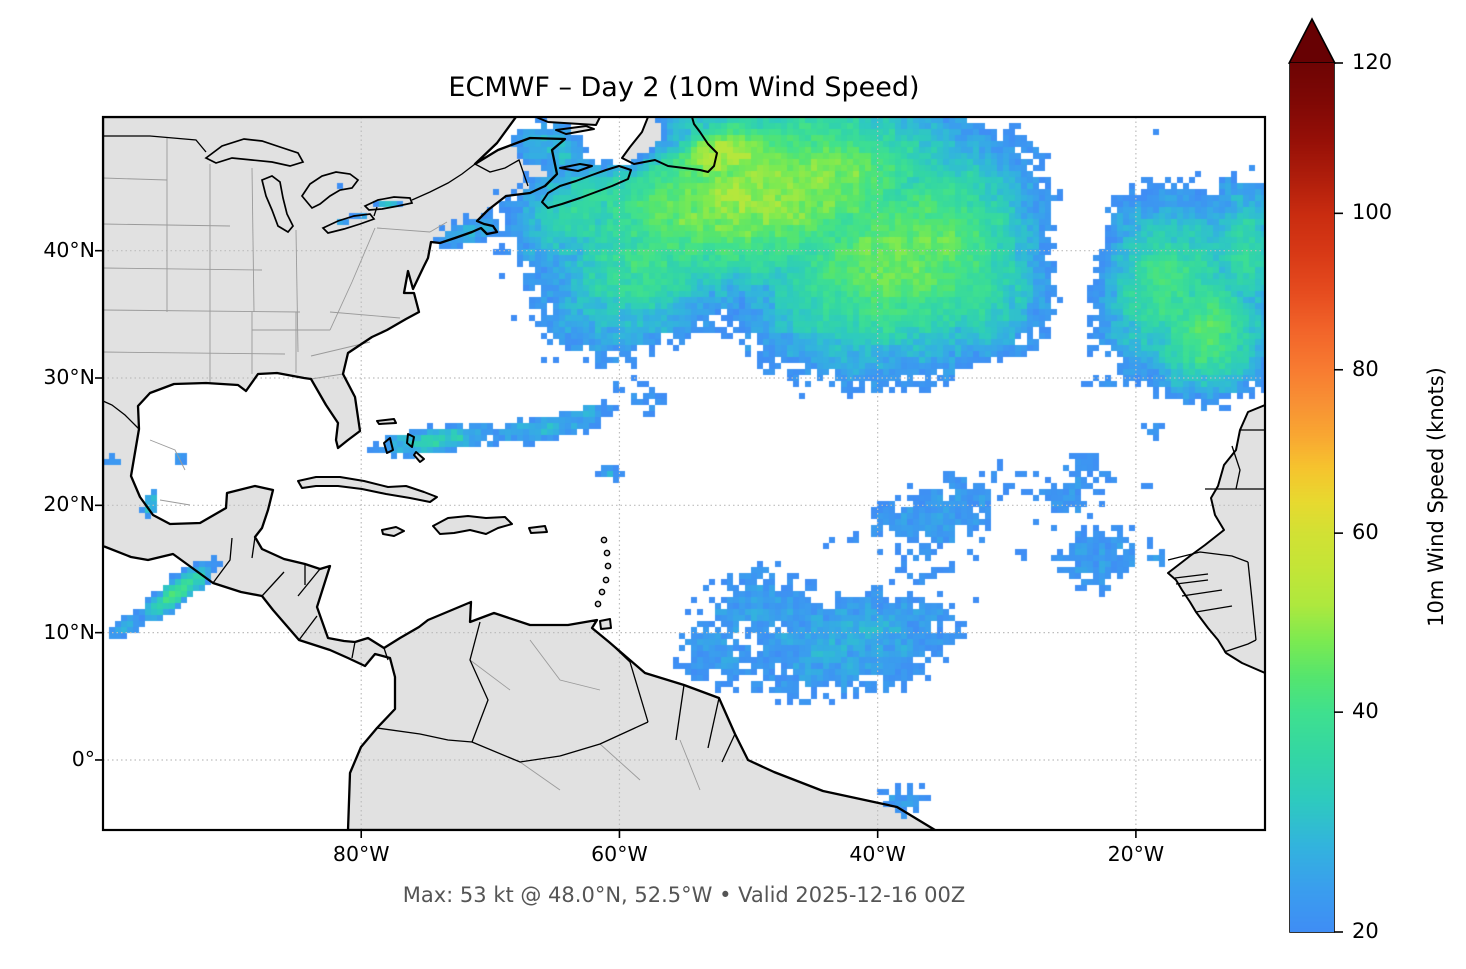 This screenshot has width=1466, height=969. I want to click on colorbar-tick-label: 60, so click(1365, 532).